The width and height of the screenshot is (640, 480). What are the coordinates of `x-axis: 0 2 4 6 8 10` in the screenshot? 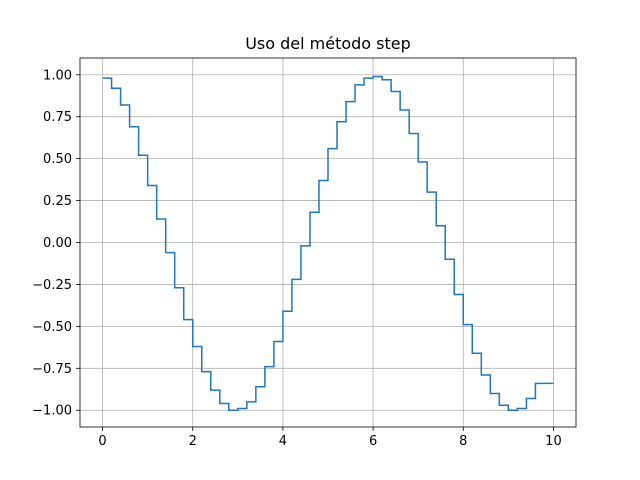 It's located at (330, 438).